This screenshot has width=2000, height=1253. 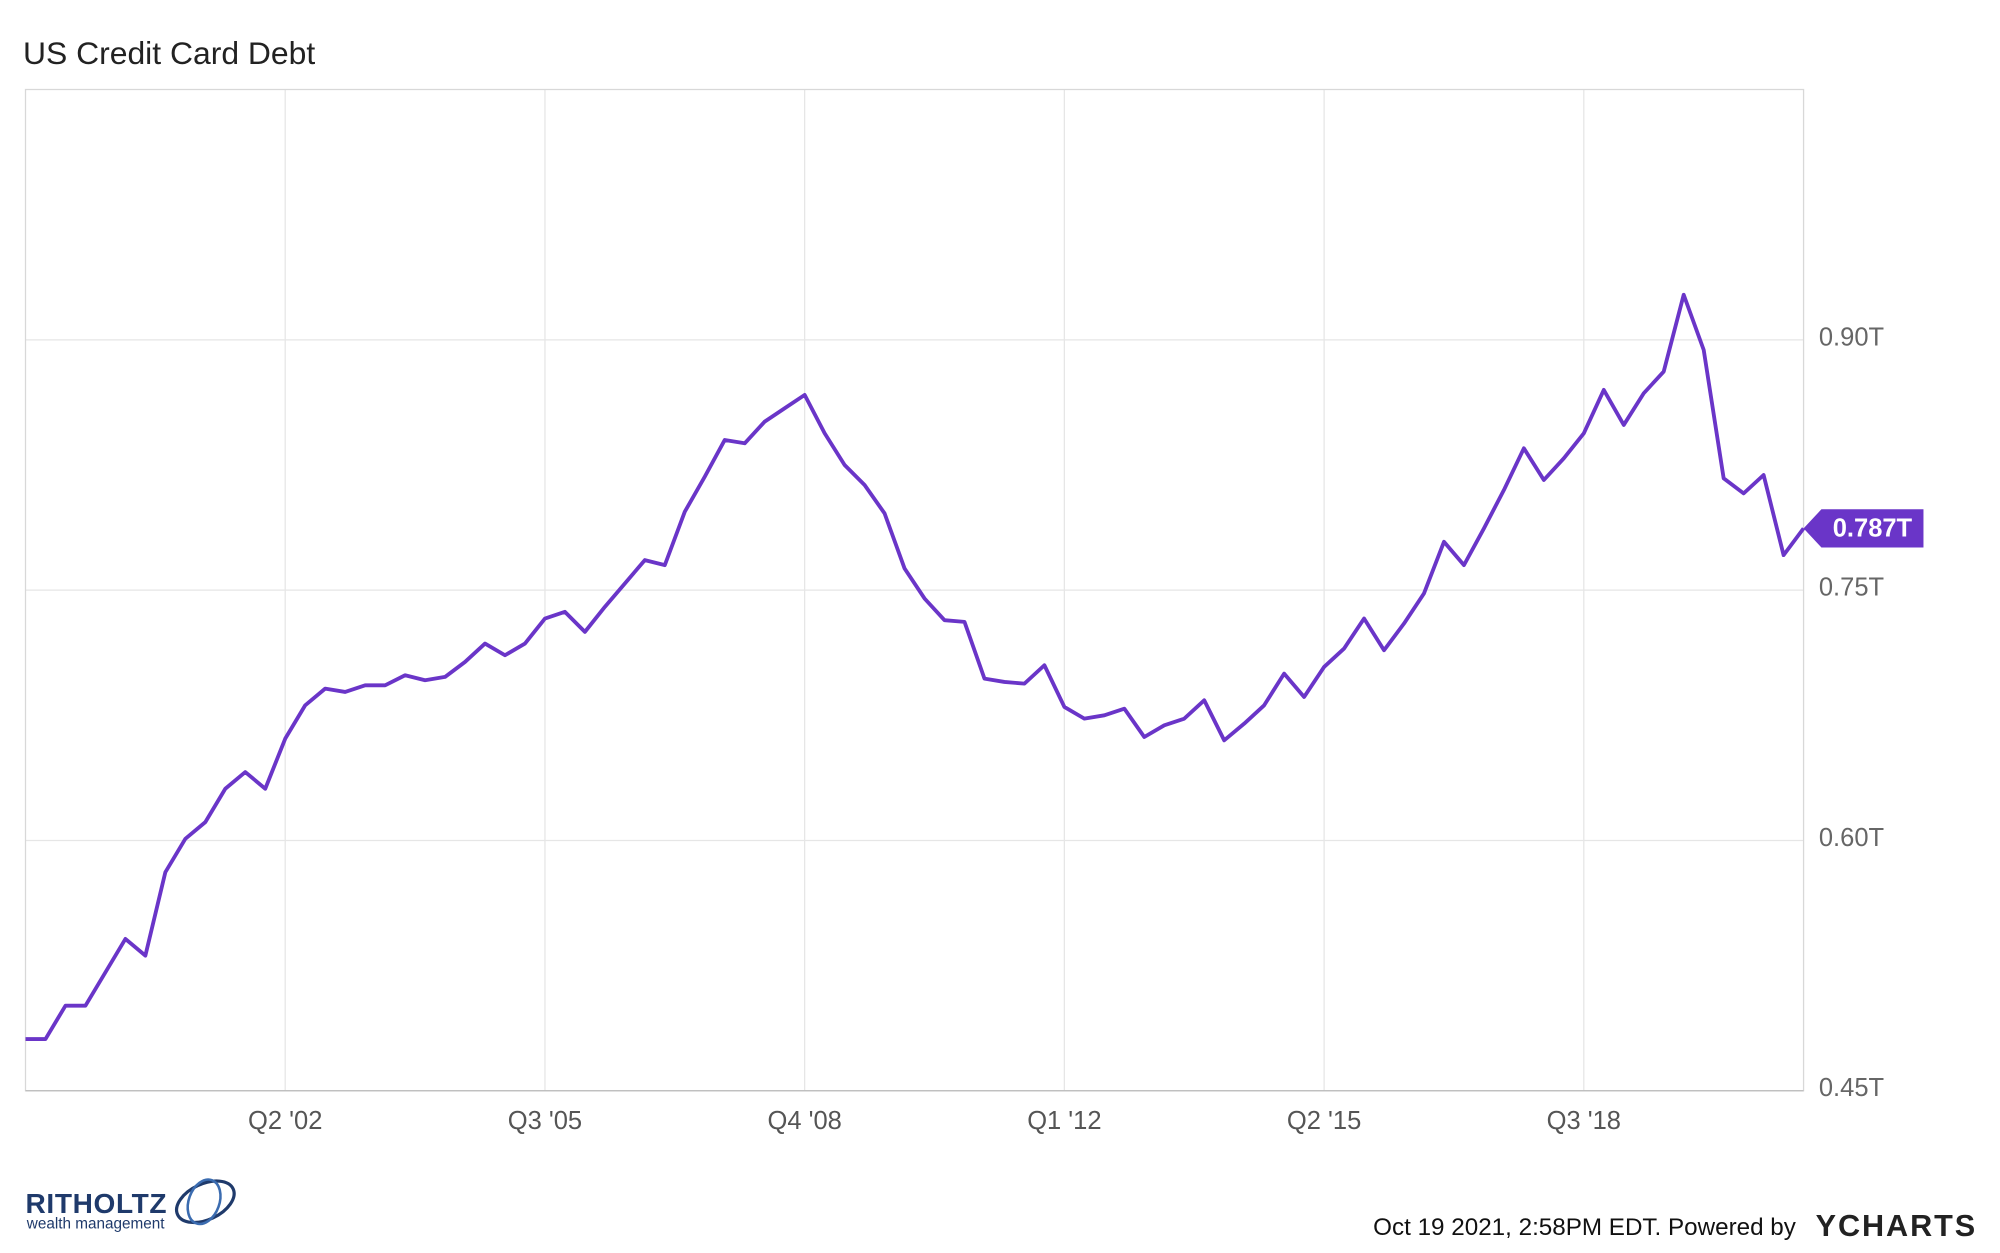 I want to click on x-tick-label: Q2 '15, so click(x=1324, y=1121).